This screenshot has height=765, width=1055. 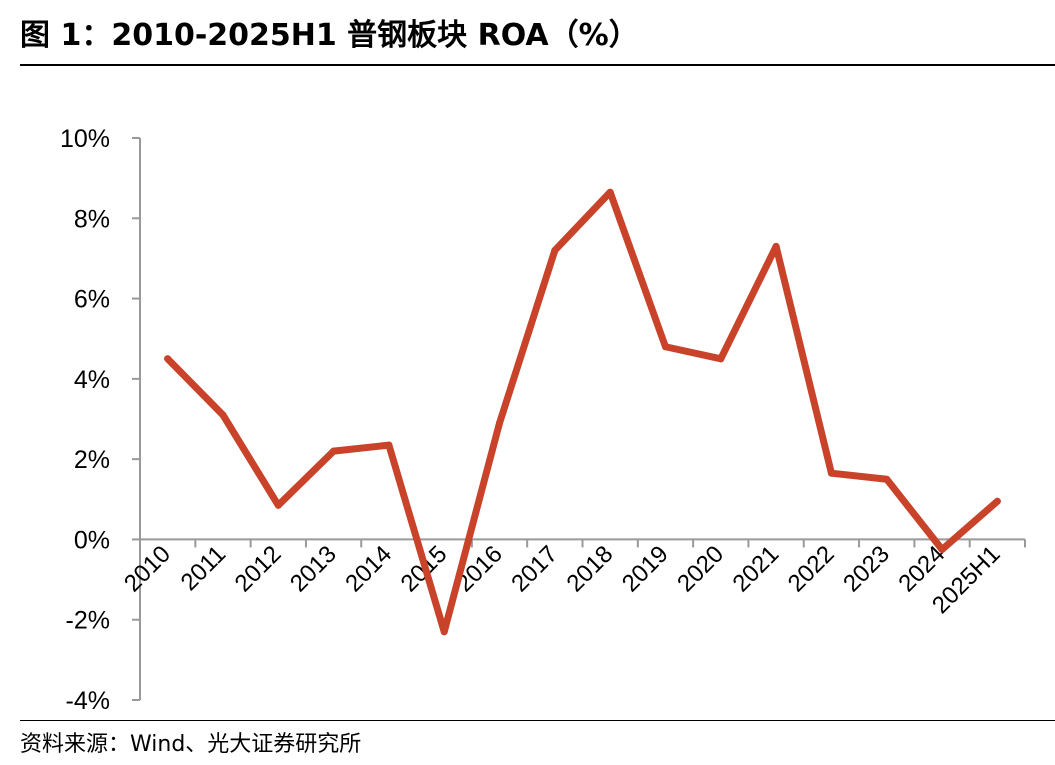 I want to click on y-tick-label: -2%, so click(x=88, y=621).